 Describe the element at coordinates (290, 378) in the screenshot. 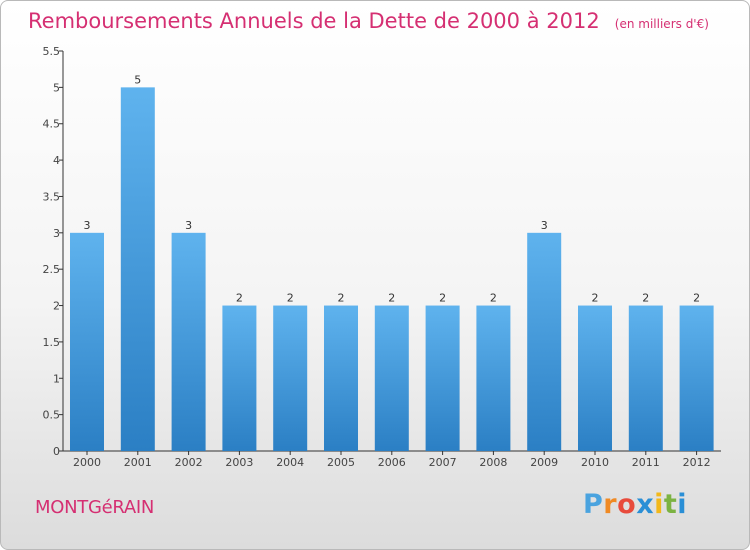

I see `bar-2004` at that location.